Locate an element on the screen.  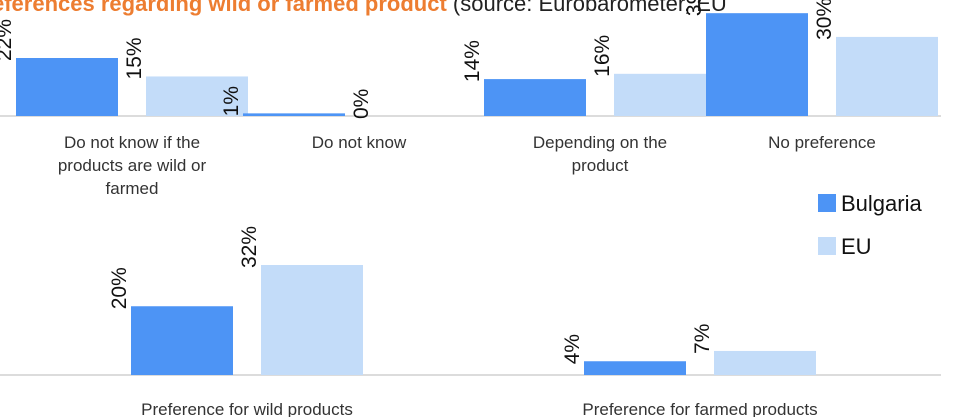
category-label-2-1: product is located at coordinates (600, 165).